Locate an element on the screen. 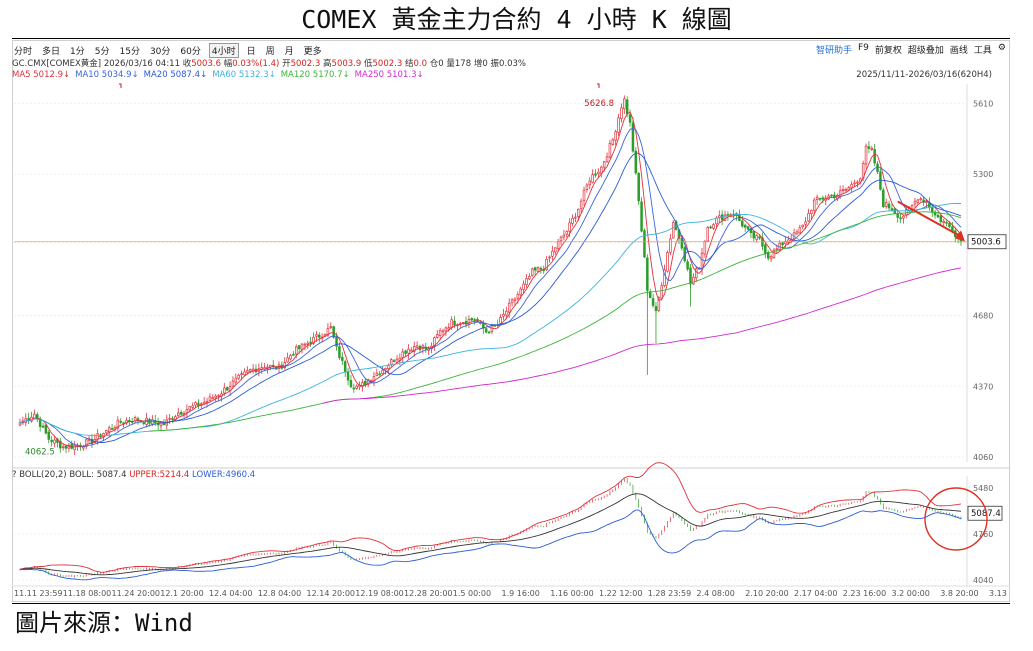 The height and width of the screenshot is (651, 1033). period-tab-7: 4小时 is located at coordinates (223, 50).